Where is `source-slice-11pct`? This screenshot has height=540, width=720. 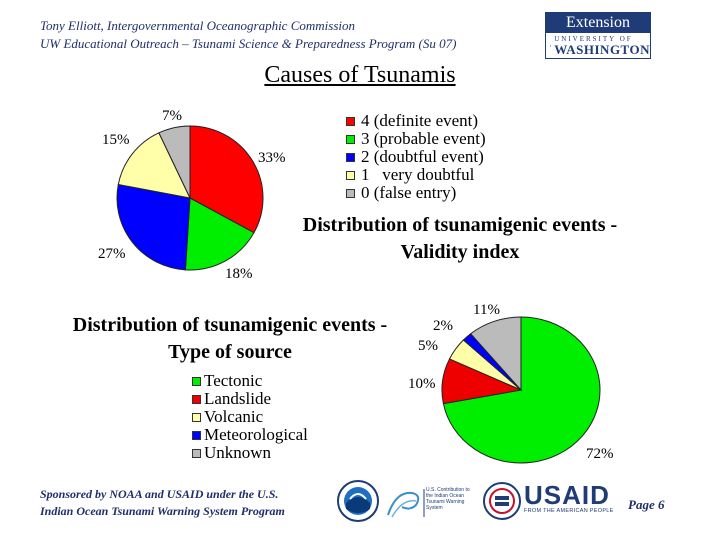
source-slice-11pct is located at coordinates (495, 354).